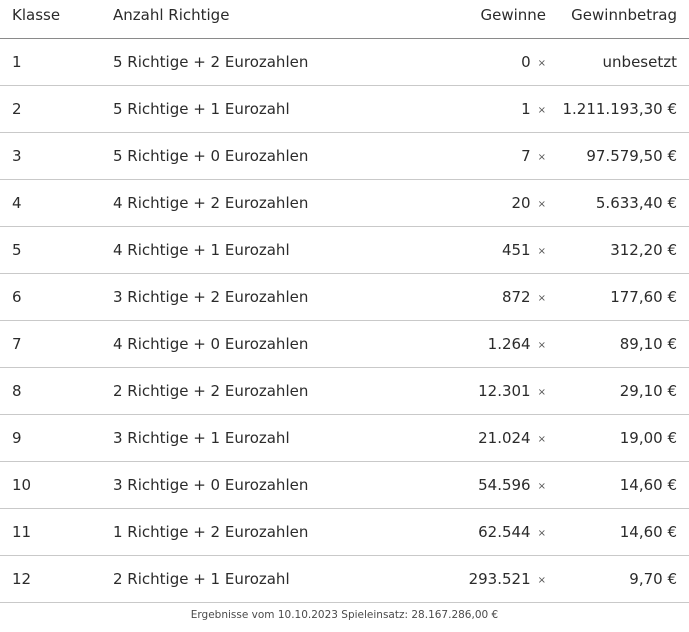 The image size is (689, 632). Describe the element at coordinates (521, 203) in the screenshot. I see `gewinne-value: 20` at that location.